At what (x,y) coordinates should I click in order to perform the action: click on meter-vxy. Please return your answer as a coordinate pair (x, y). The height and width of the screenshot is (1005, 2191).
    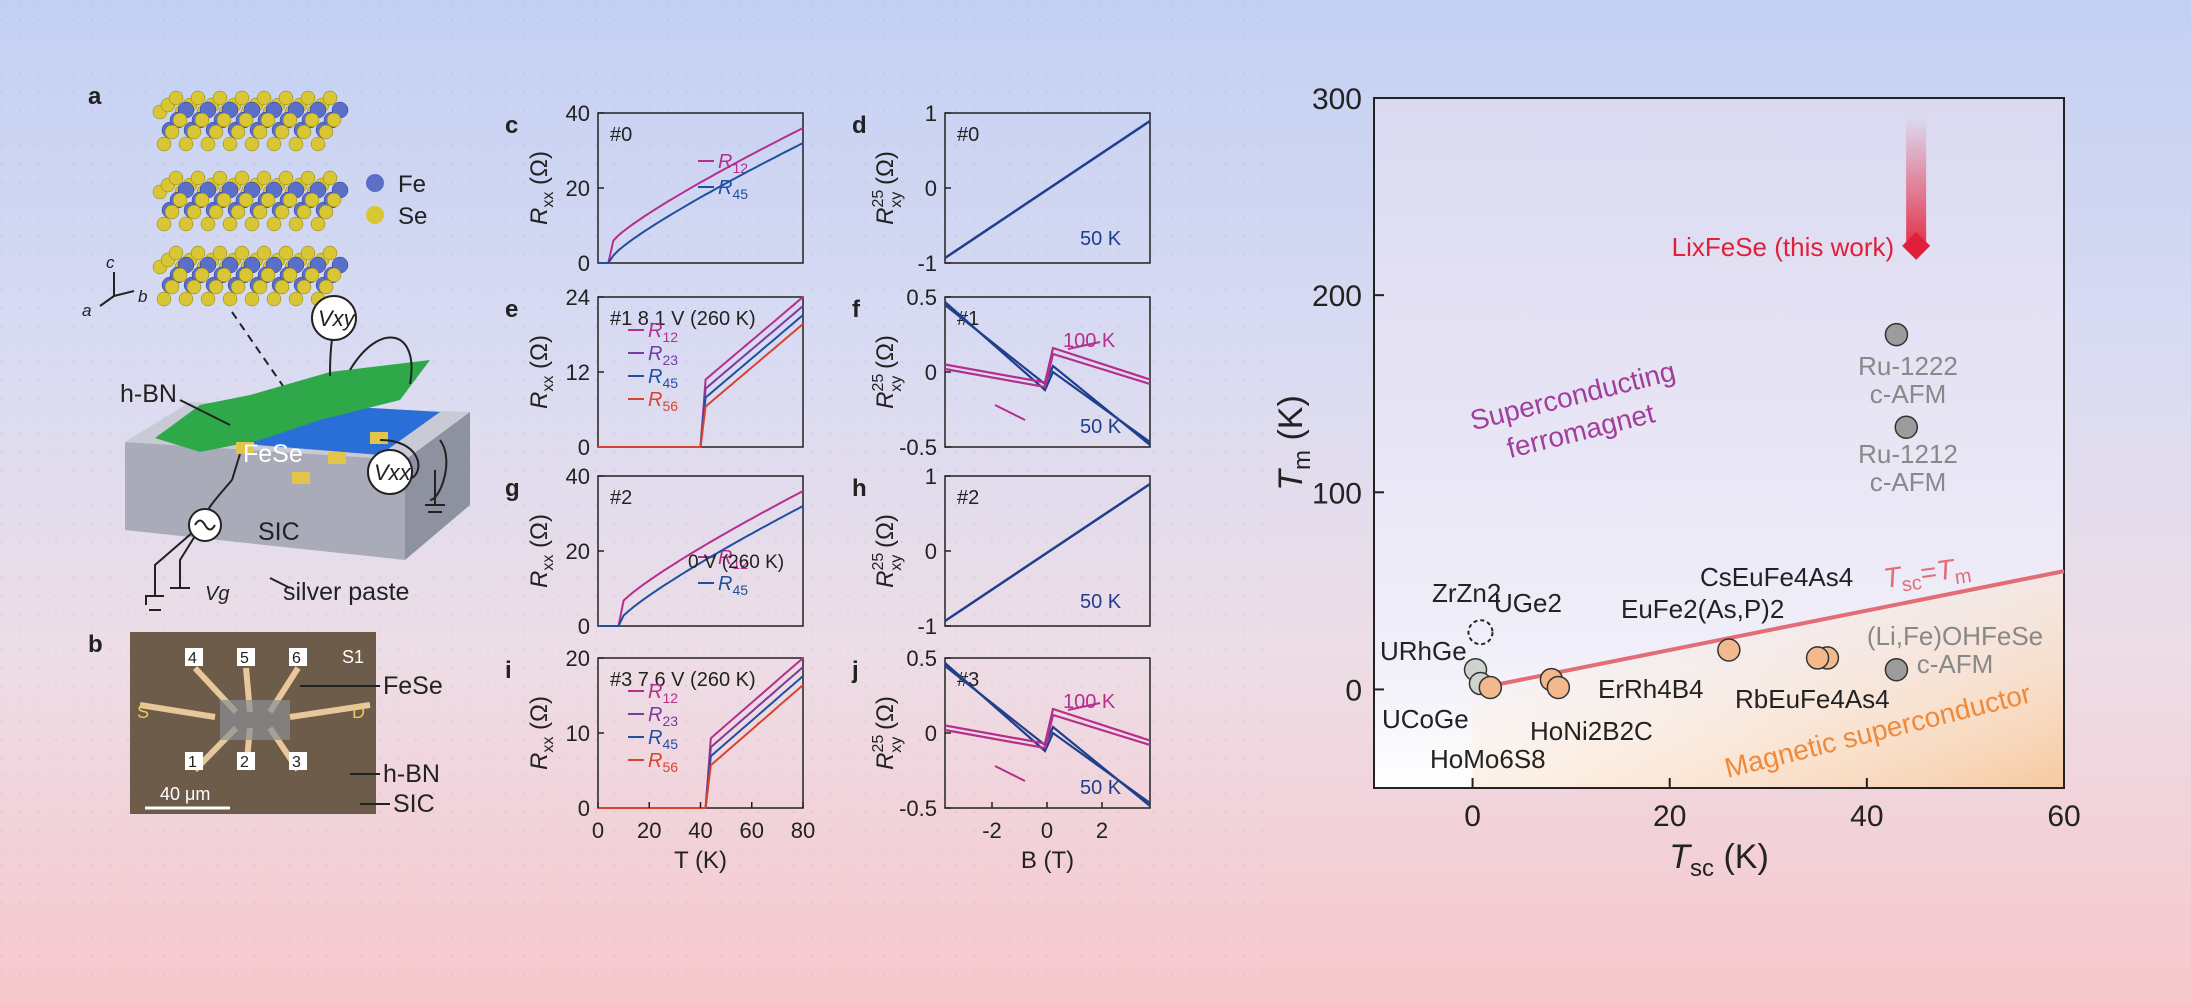
    Looking at the image, I should click on (334, 318).